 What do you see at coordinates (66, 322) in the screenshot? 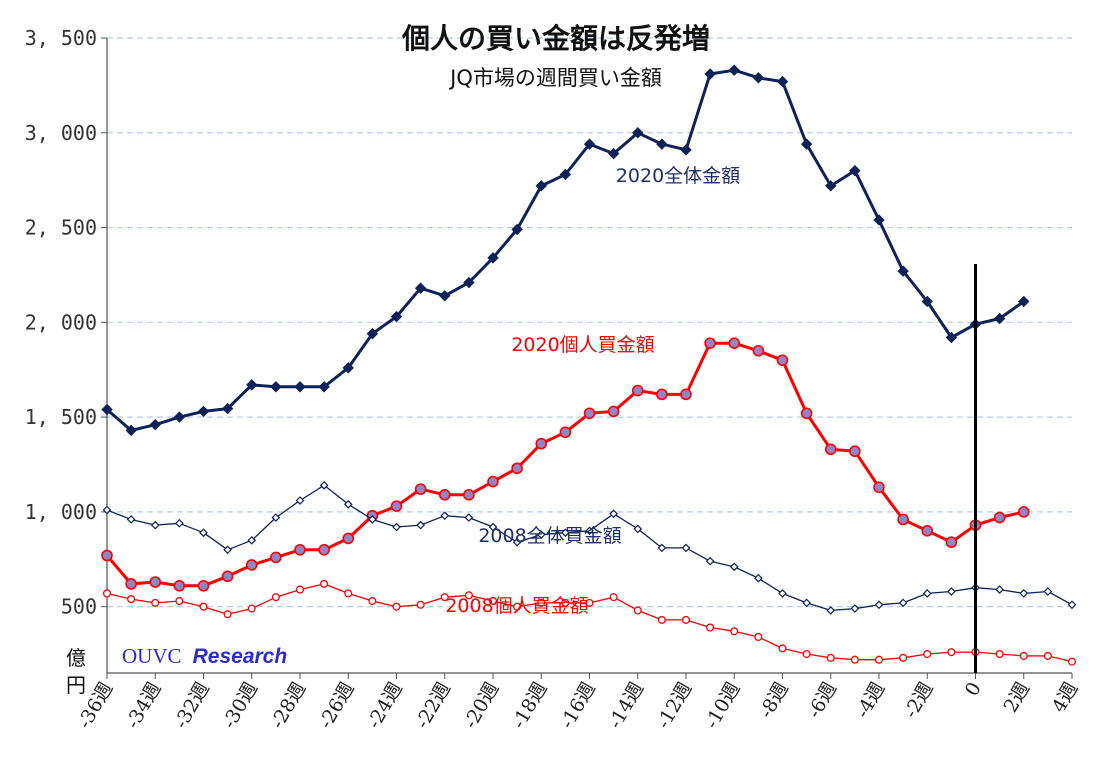
I see `y-axis-ticks: 500 1, 000 1, 500 2, 000 2, 500 3, 000 3, 500` at bounding box center [66, 322].